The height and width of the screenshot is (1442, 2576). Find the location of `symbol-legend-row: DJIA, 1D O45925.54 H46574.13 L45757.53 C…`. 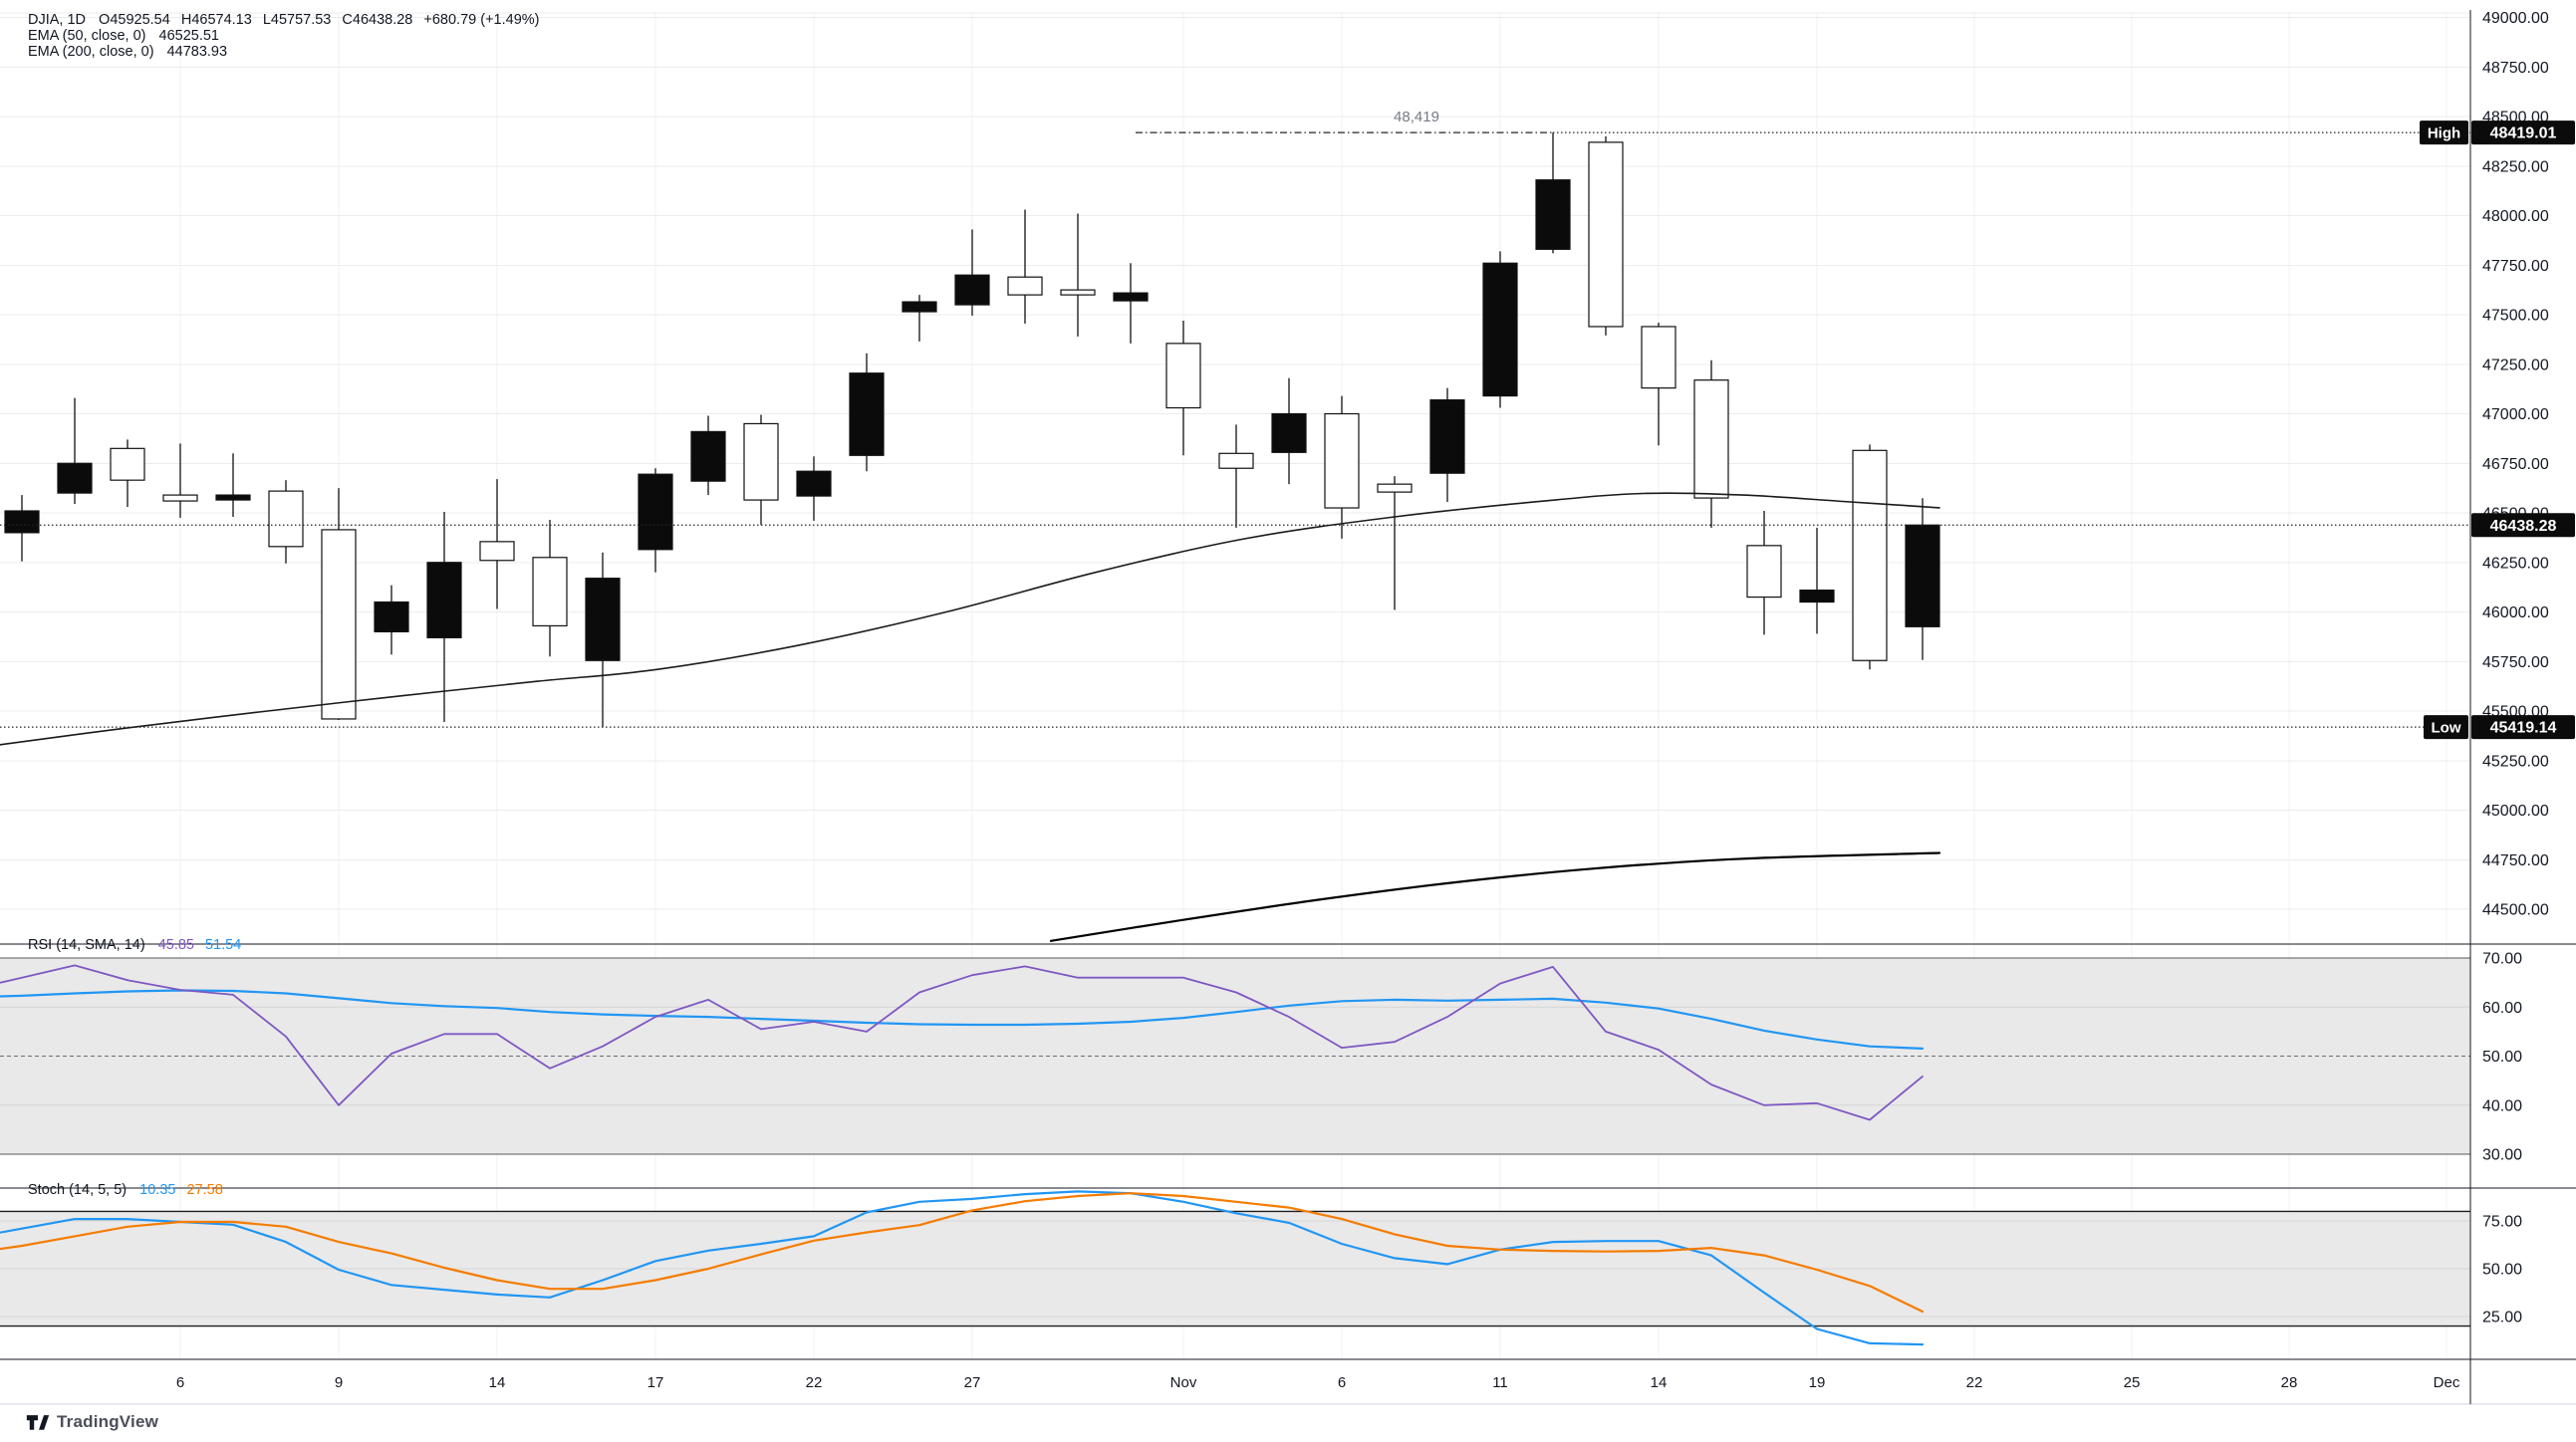

symbol-legend-row: DJIA, 1D O45925.54 H46574.13 L45757.53 C… is located at coordinates (288, 20).